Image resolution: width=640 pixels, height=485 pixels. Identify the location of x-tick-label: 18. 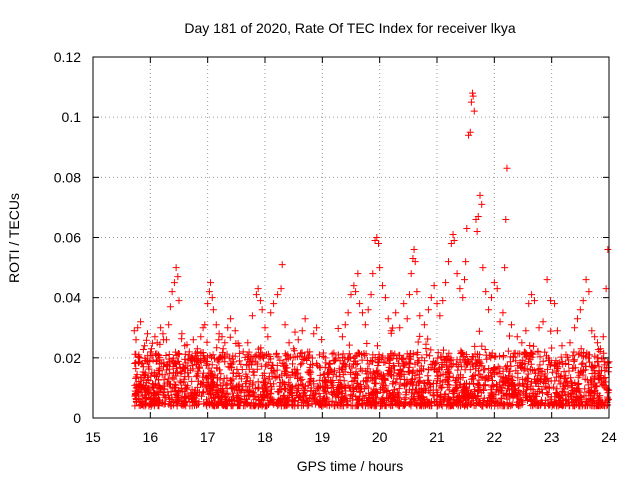
(265, 437).